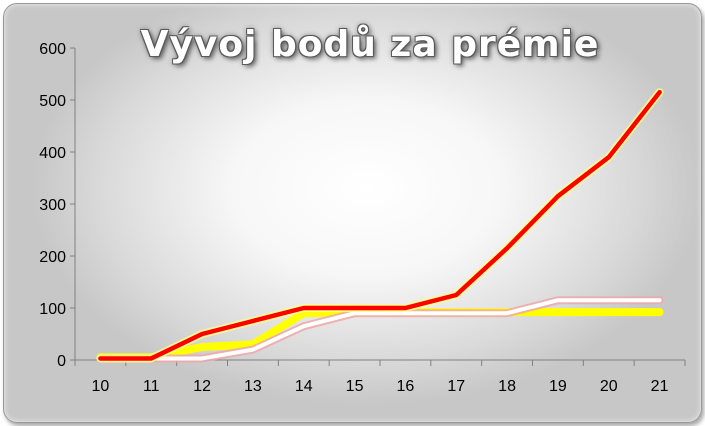 Image resolution: width=705 pixels, height=426 pixels. I want to click on y-tick-label: 500, so click(52, 101).